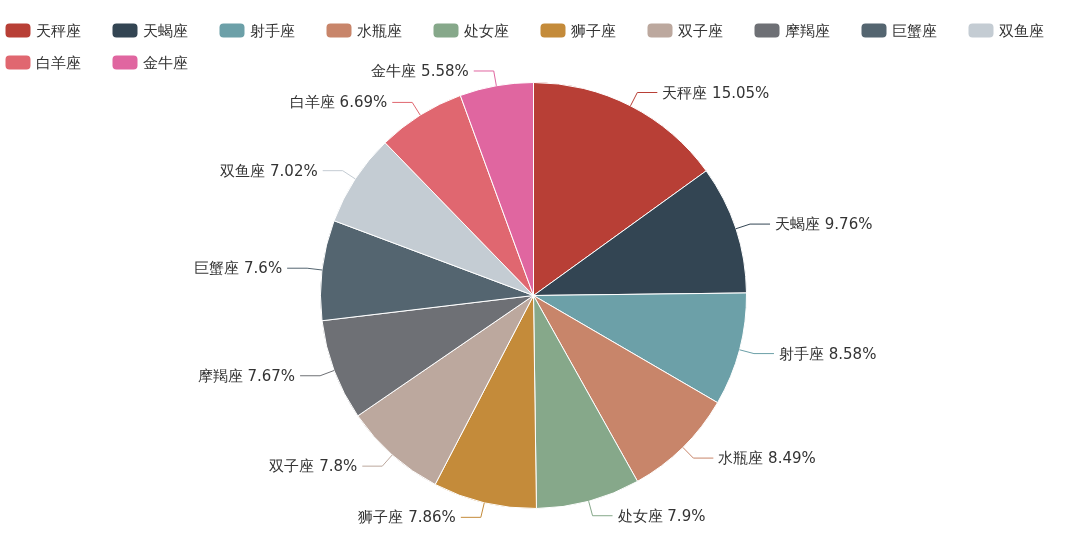 The width and height of the screenshot is (1080, 543). Describe the element at coordinates (700, 30) in the screenshot. I see `legend-label: 双子座` at that location.